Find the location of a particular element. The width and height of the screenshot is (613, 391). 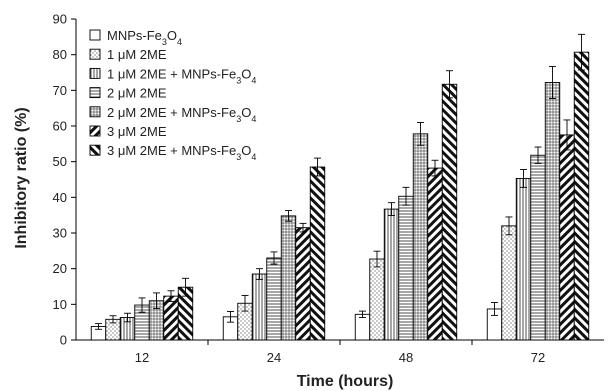

legend-label: 2 μM 2ME + MNPs-Fe3O4 is located at coordinates (181, 114).